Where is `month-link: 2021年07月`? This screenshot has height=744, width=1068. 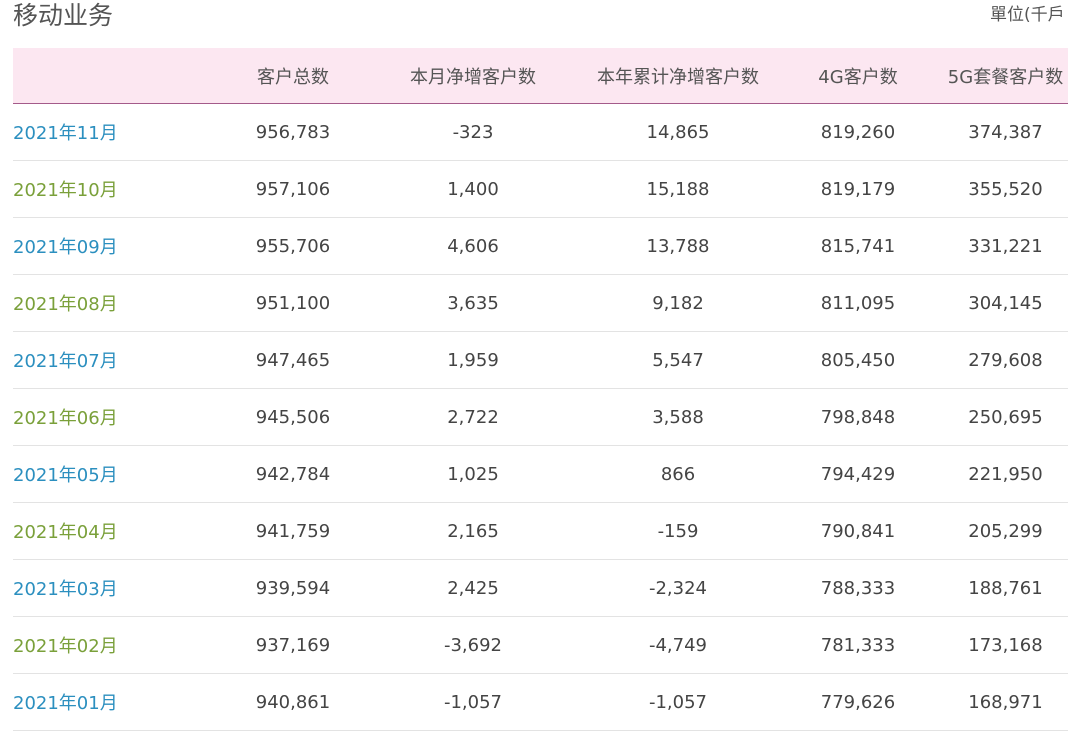
month-link: 2021年07月 is located at coordinates (65, 361).